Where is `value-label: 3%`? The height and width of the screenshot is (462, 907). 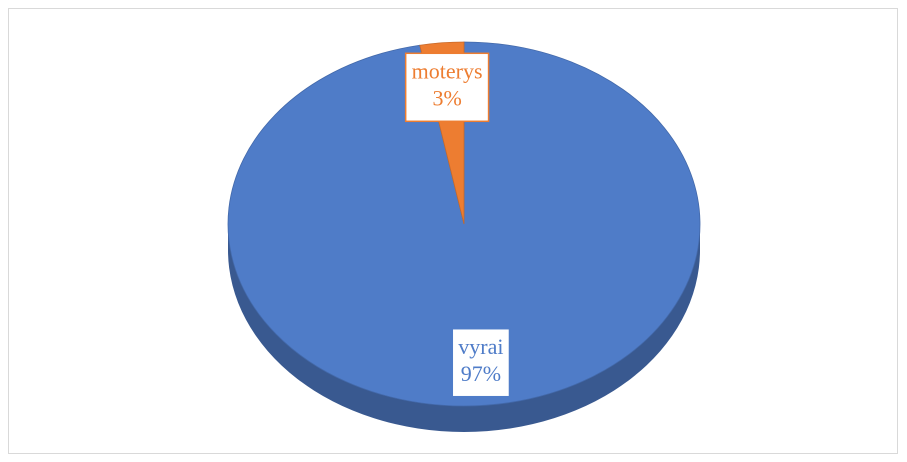
value-label: 3% is located at coordinates (446, 97).